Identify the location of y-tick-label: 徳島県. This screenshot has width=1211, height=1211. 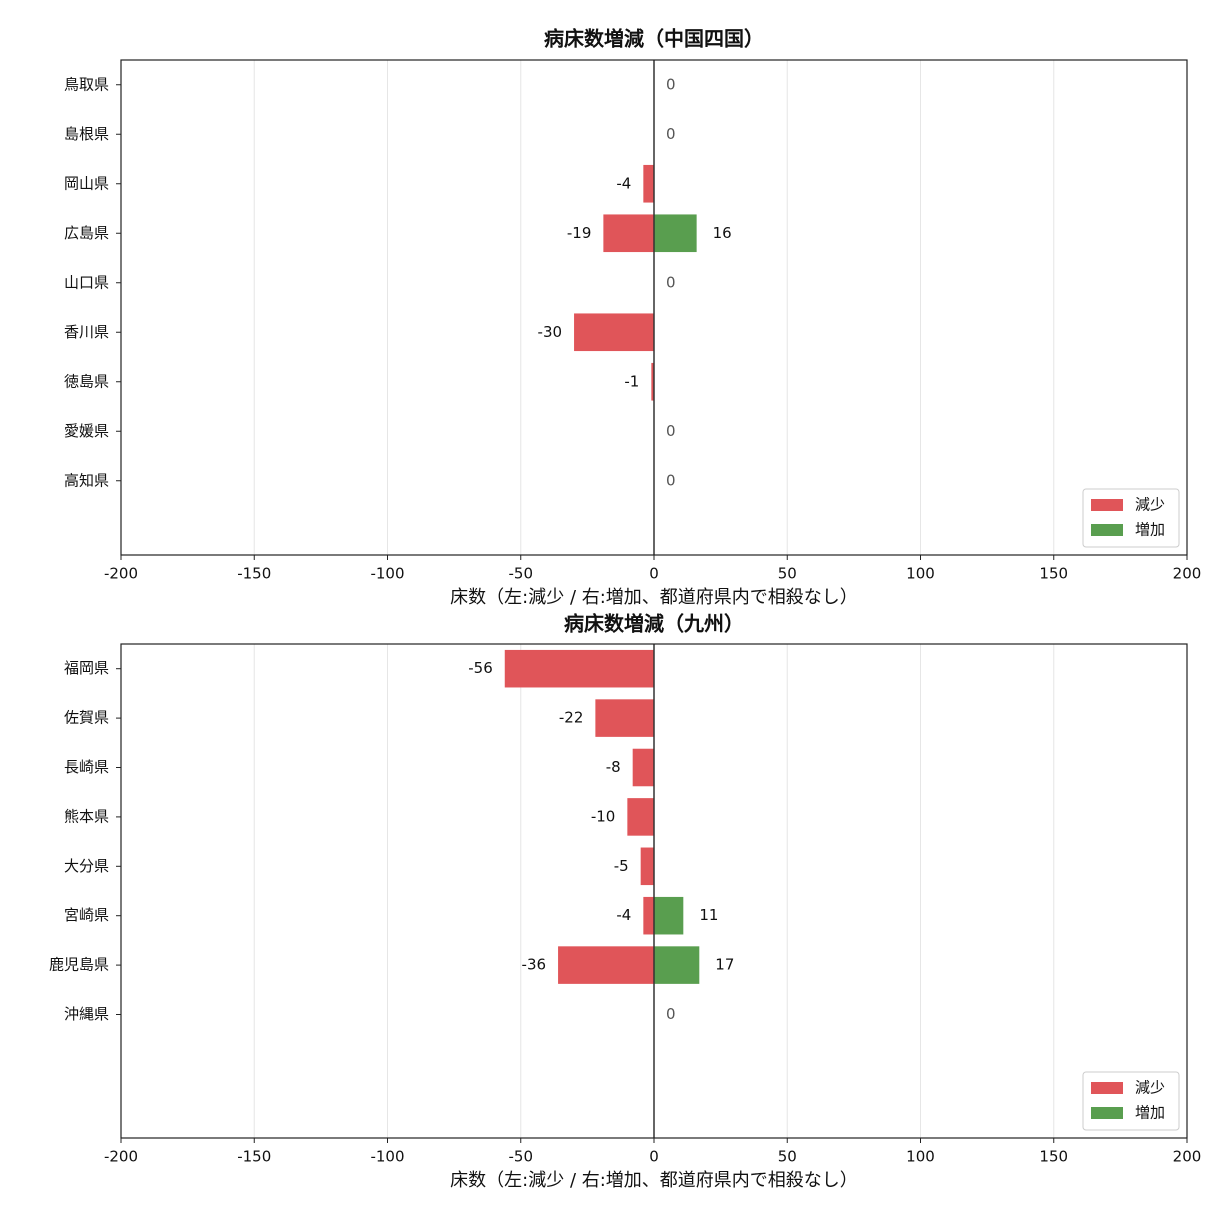
(86, 381).